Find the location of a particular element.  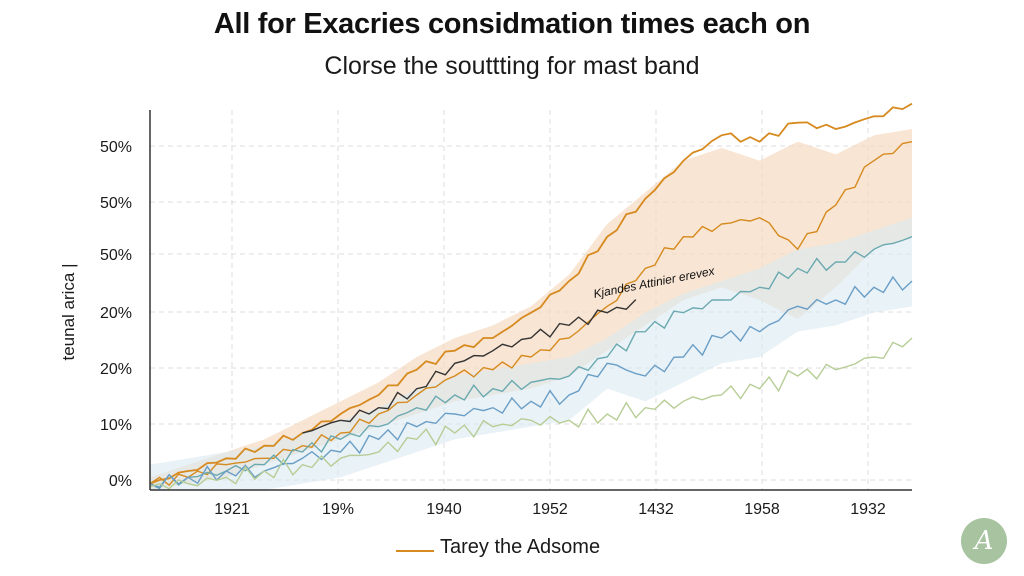

brand-logo-icon: A is located at coordinates (984, 541).